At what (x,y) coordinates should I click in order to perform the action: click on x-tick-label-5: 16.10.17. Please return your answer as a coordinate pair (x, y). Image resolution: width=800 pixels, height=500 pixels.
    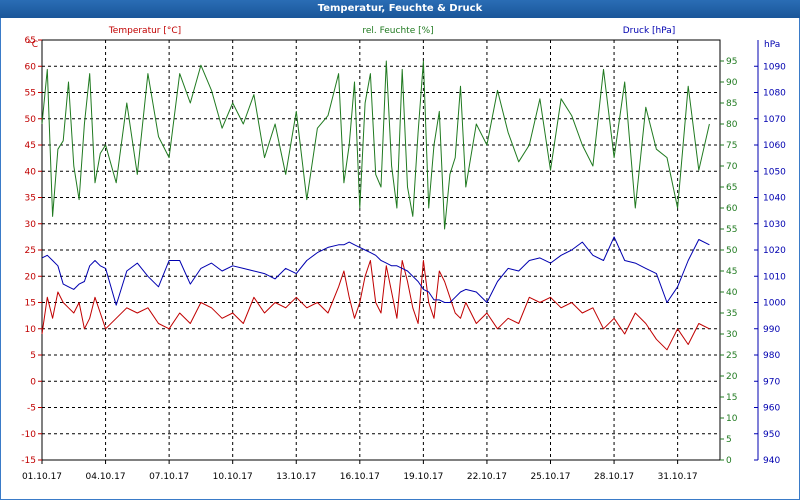
    Looking at the image, I should click on (360, 477).